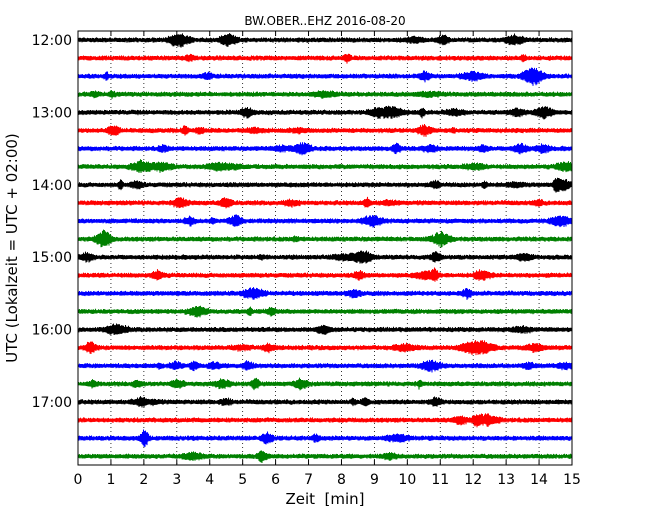  Describe the element at coordinates (572, 480) in the screenshot. I see `x-tick-label: 15` at that location.